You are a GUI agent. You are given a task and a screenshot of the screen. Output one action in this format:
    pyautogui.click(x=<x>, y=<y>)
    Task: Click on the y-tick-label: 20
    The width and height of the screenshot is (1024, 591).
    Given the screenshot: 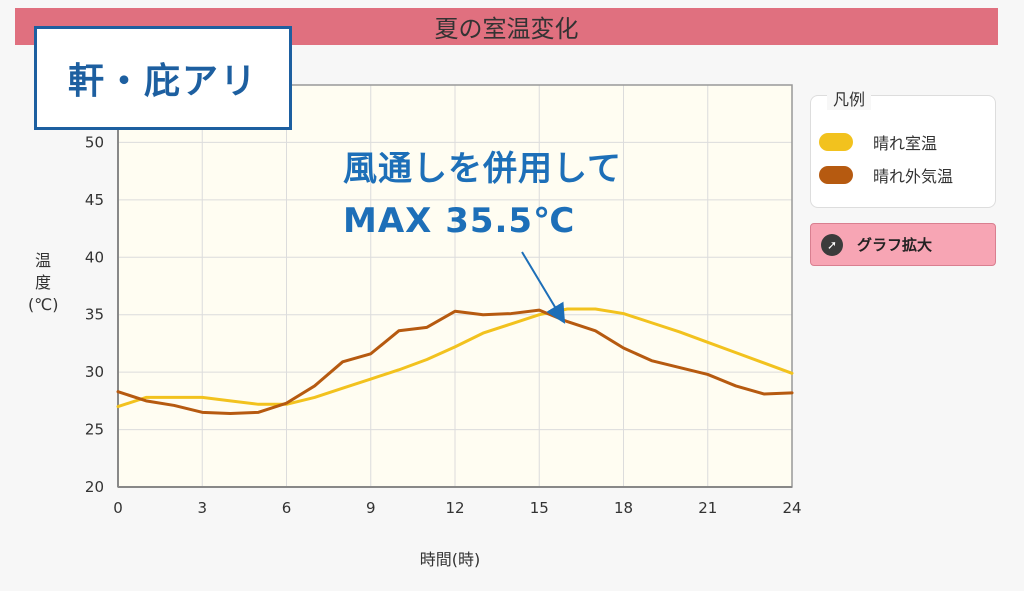 What is the action you would take?
    pyautogui.click(x=94, y=487)
    